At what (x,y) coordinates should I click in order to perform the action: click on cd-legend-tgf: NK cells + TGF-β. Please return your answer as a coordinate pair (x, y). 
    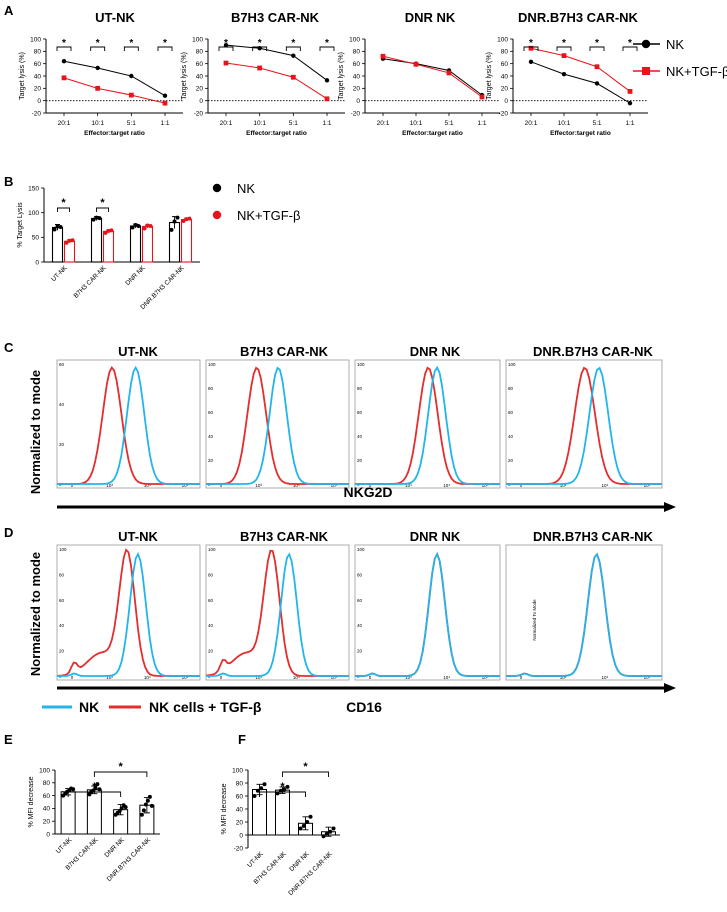
    Looking at the image, I should click on (205, 707).